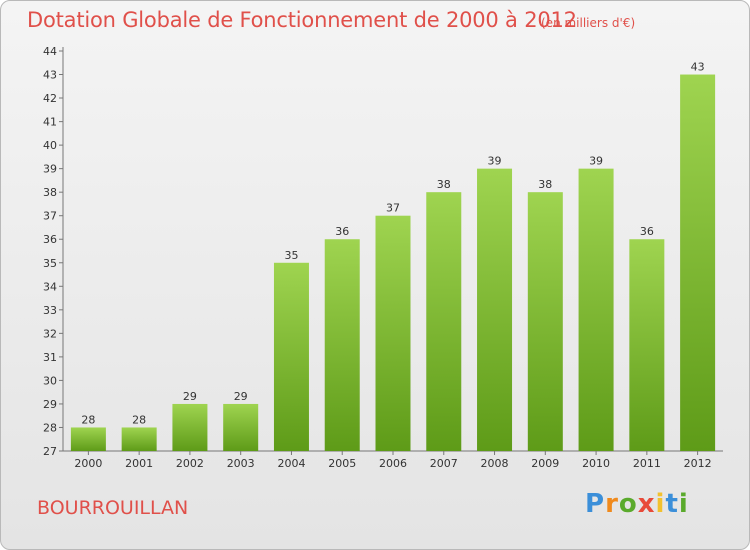 The width and height of the screenshot is (750, 550). What do you see at coordinates (50, 404) in the screenshot?
I see `y-tick-label: 29` at bounding box center [50, 404].